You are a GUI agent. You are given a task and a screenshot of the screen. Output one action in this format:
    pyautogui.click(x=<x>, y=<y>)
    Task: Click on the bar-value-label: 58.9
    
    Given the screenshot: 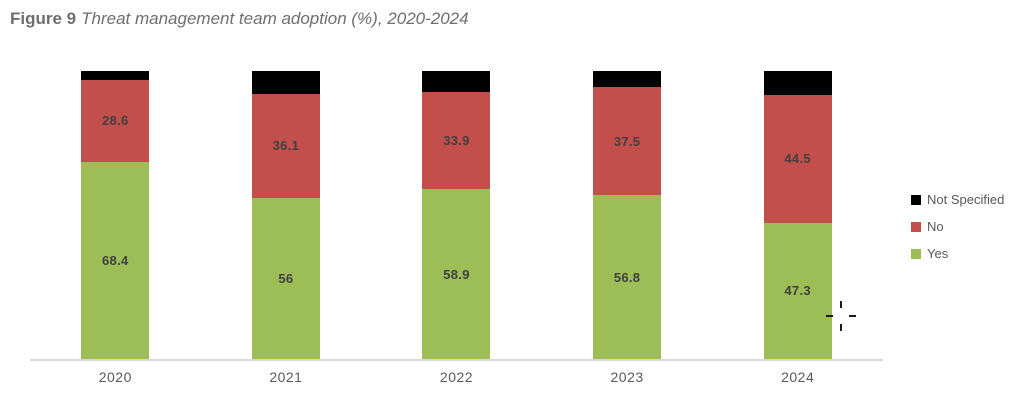 What is the action you would take?
    pyautogui.click(x=456, y=274)
    